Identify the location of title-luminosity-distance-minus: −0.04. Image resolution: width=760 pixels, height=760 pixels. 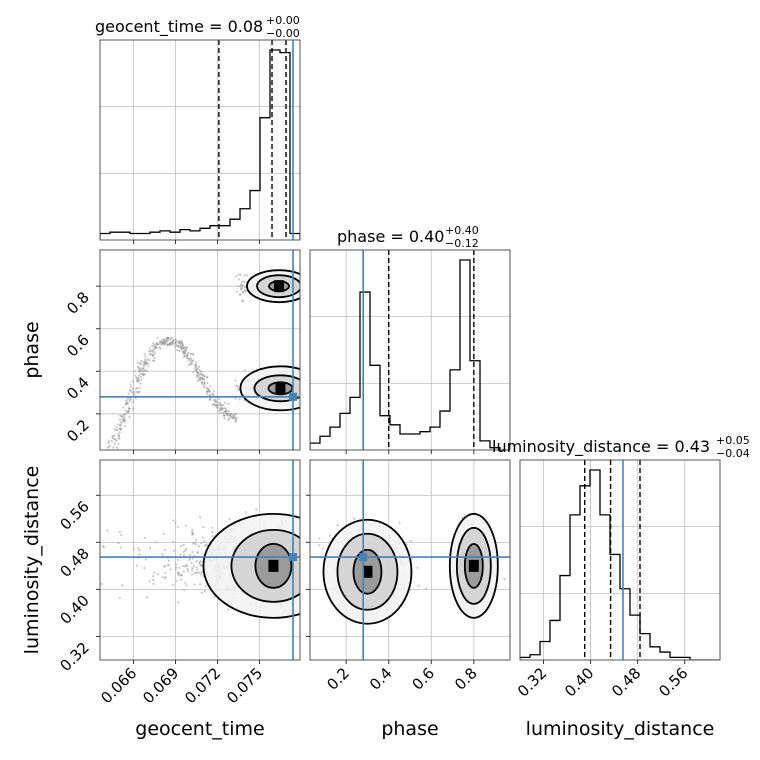
(733, 453).